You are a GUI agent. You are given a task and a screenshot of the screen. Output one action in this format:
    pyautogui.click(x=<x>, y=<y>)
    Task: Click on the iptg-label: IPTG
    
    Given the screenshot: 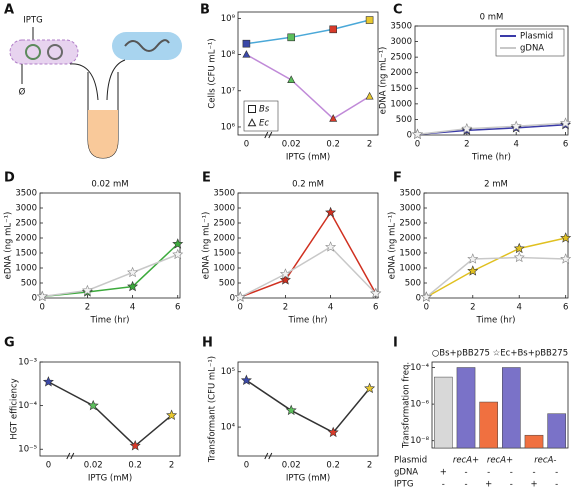 What is the action you would take?
    pyautogui.click(x=32, y=21)
    